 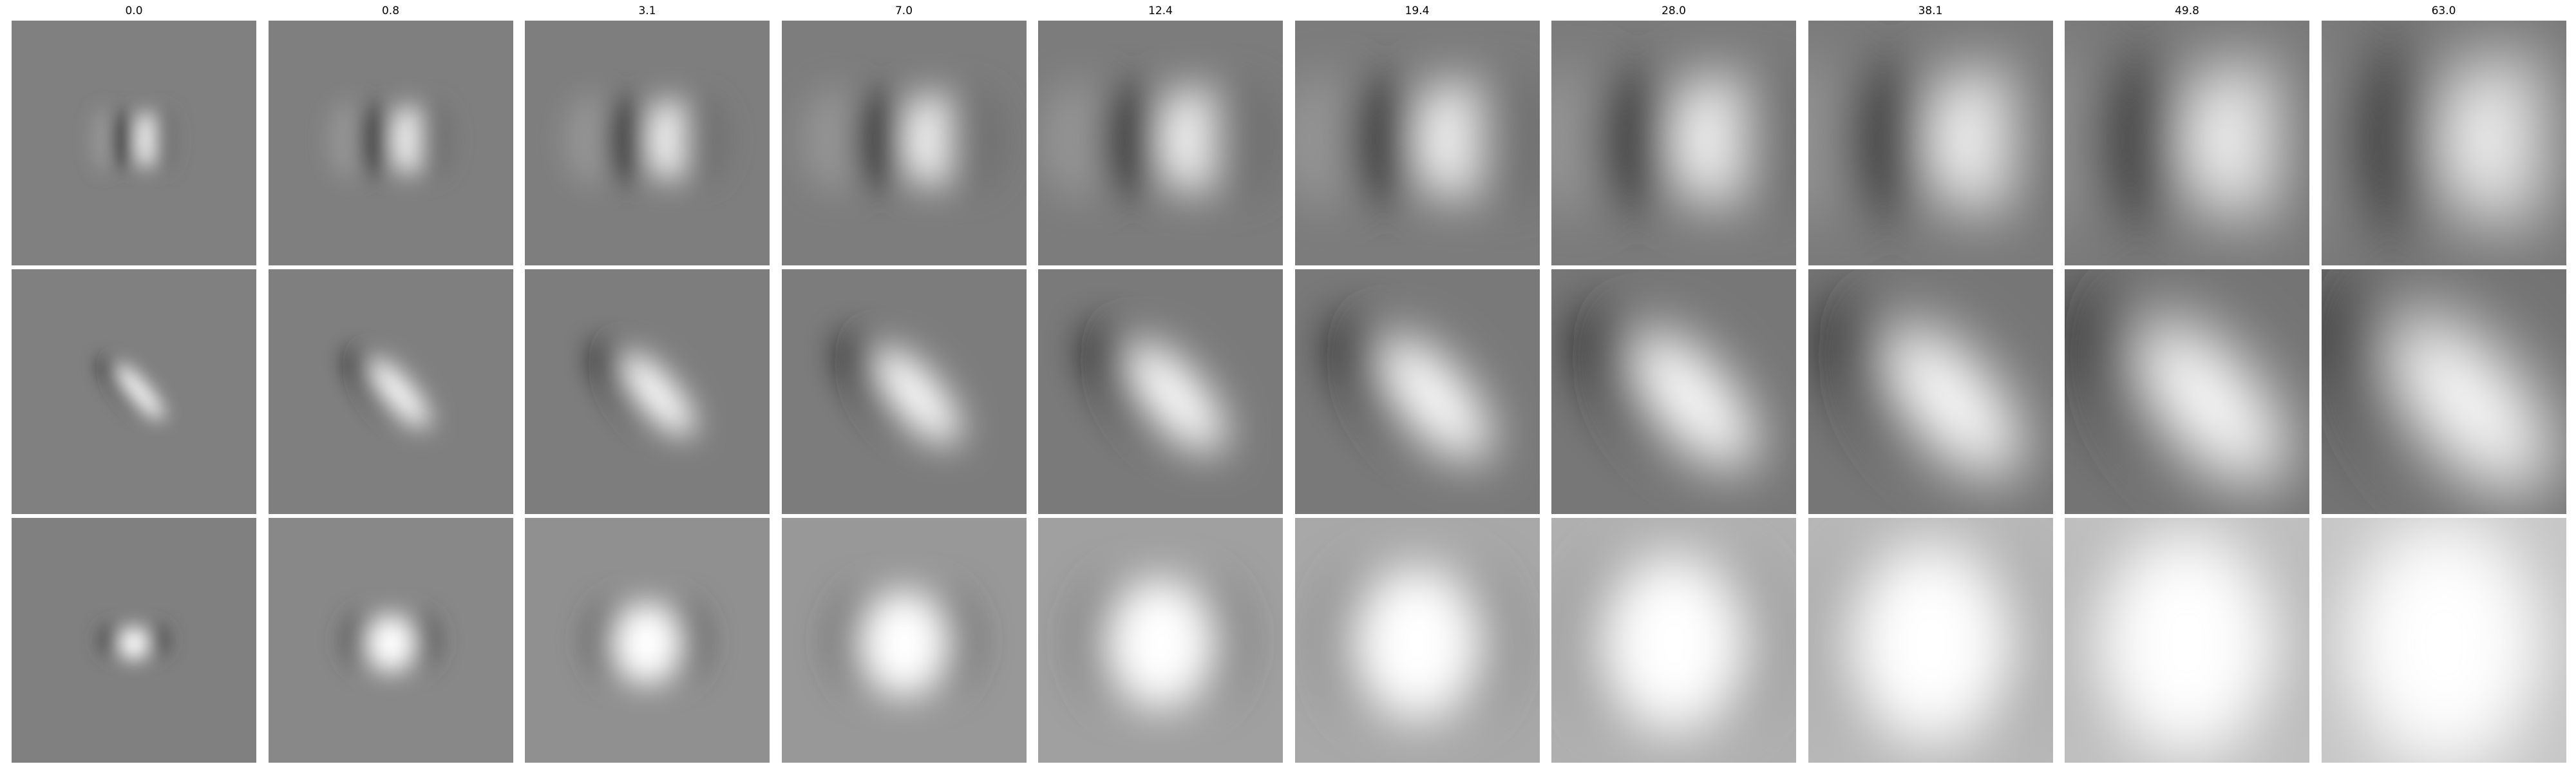 I want to click on column-label: 7.0, so click(x=904, y=11).